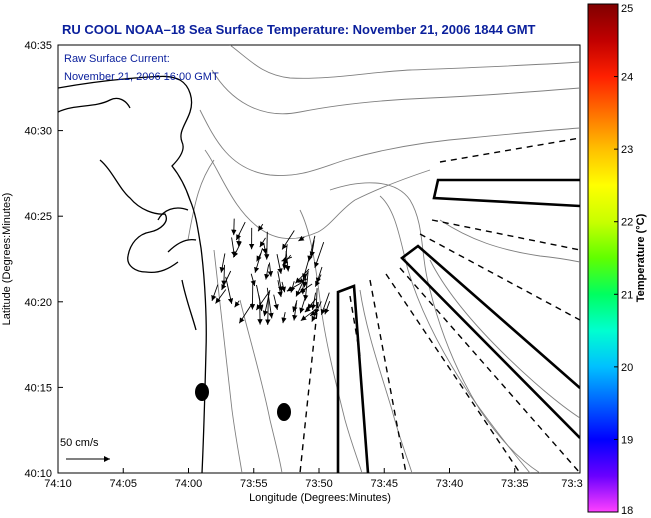 The image size is (651, 518). I want to click on x-tick-label: 73:3, so click(571, 484).